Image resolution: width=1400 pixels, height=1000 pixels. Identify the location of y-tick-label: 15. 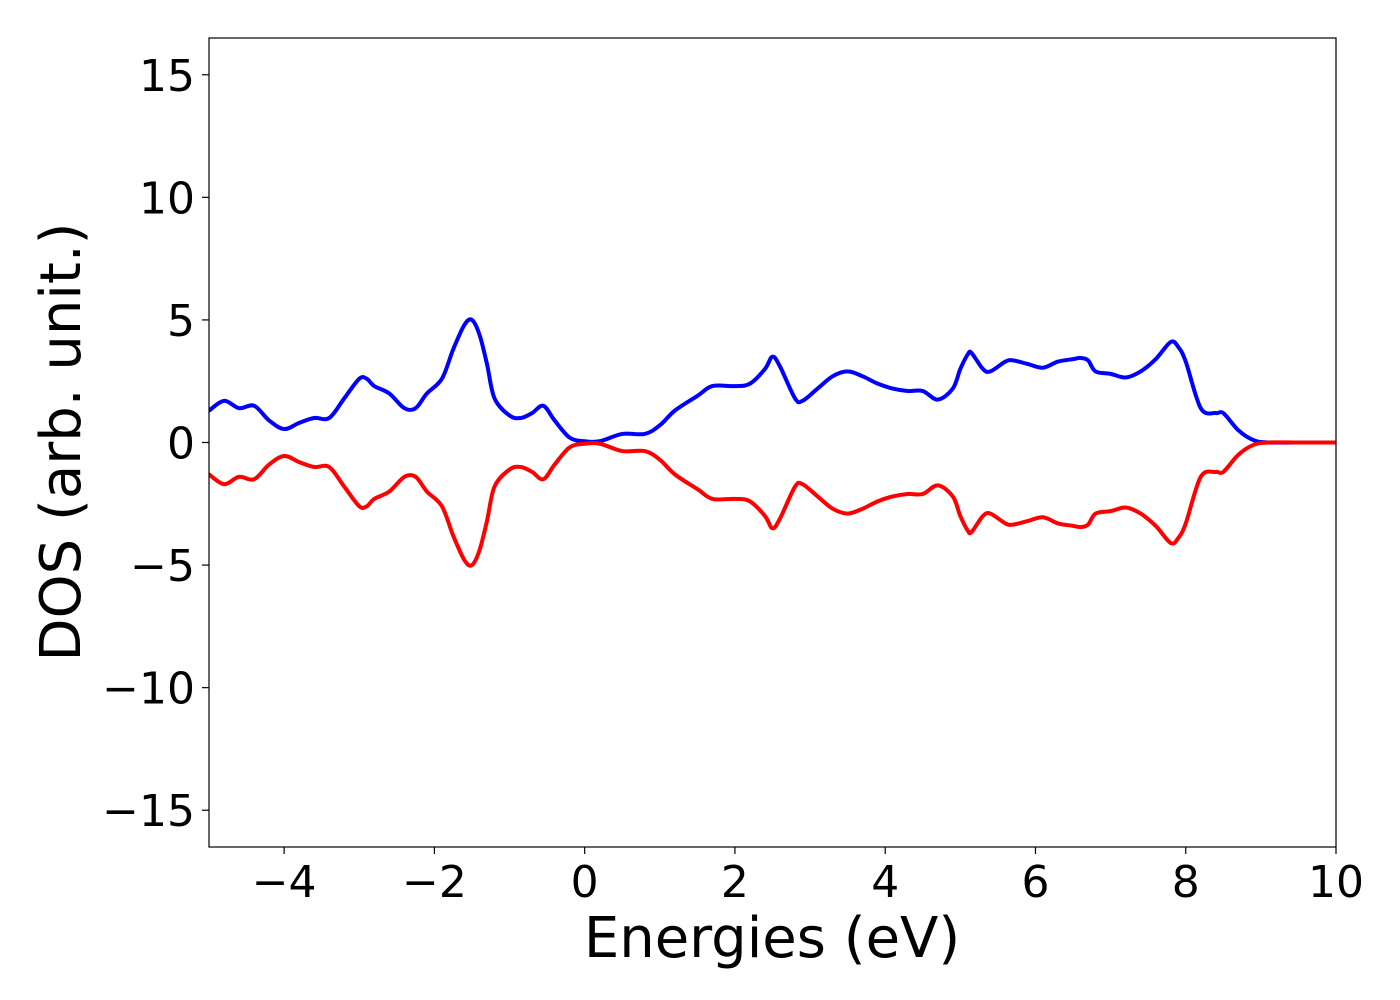
(167, 76).